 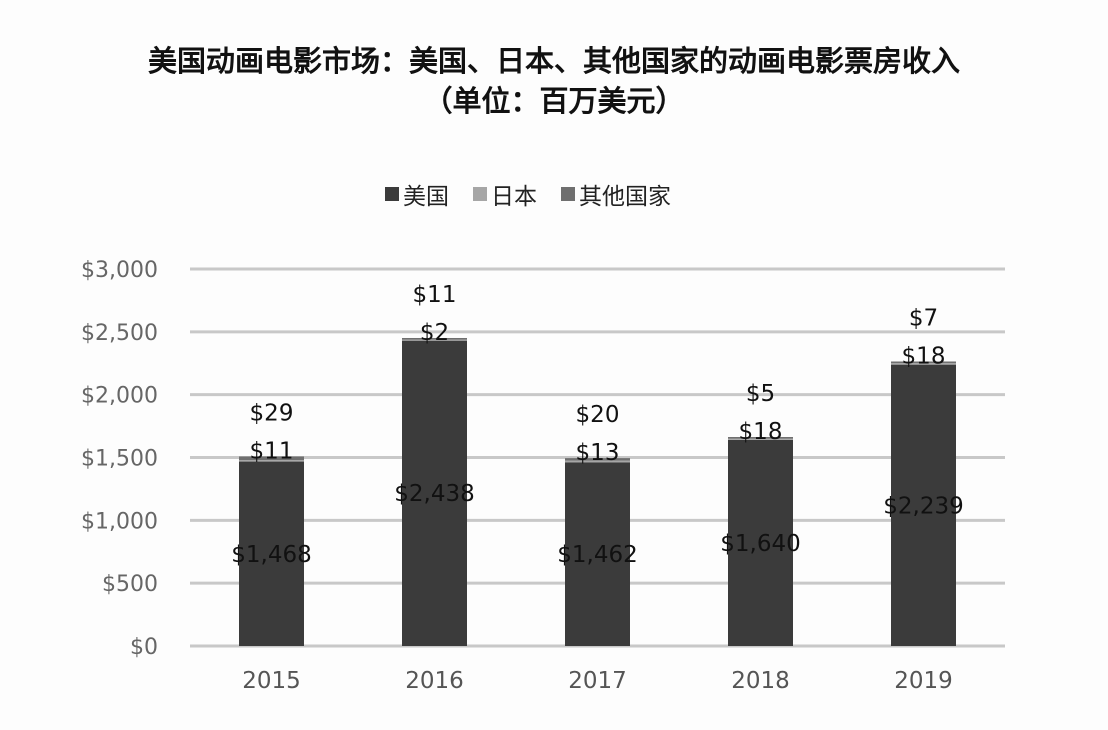 I want to click on data-label: $1,640, so click(x=760, y=544).